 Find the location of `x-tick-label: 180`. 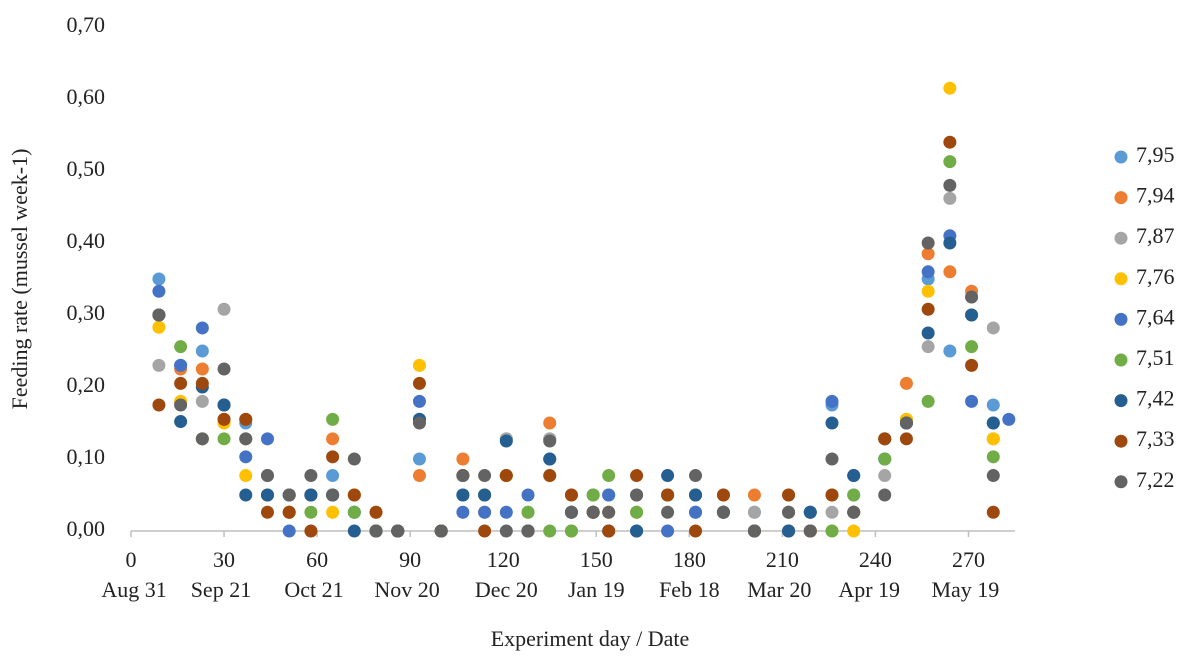

x-tick-label: 180 is located at coordinates (689, 559).